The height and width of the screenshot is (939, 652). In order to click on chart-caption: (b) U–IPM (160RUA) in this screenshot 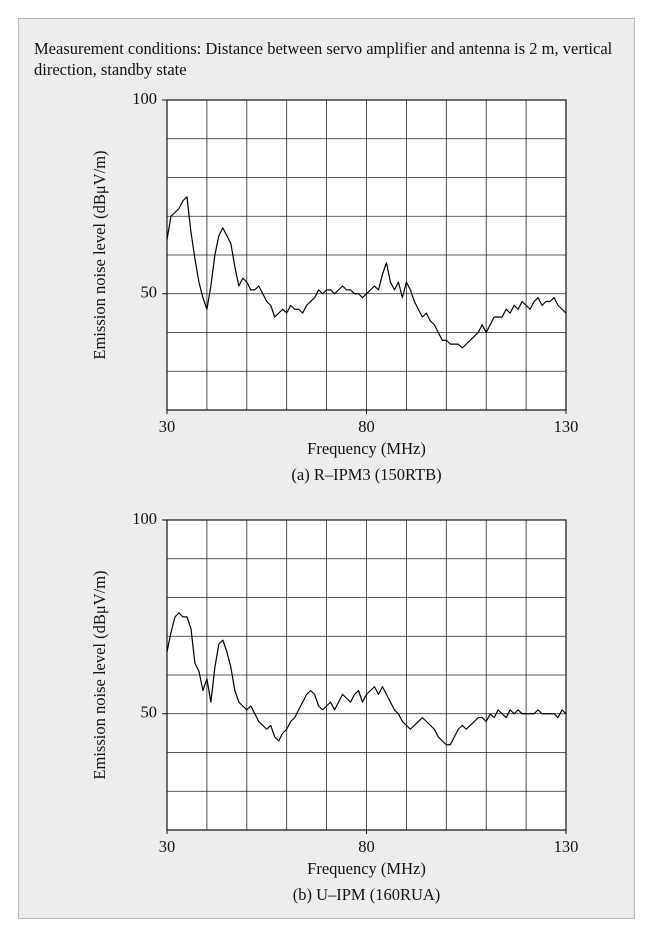, I will do `click(367, 894)`.